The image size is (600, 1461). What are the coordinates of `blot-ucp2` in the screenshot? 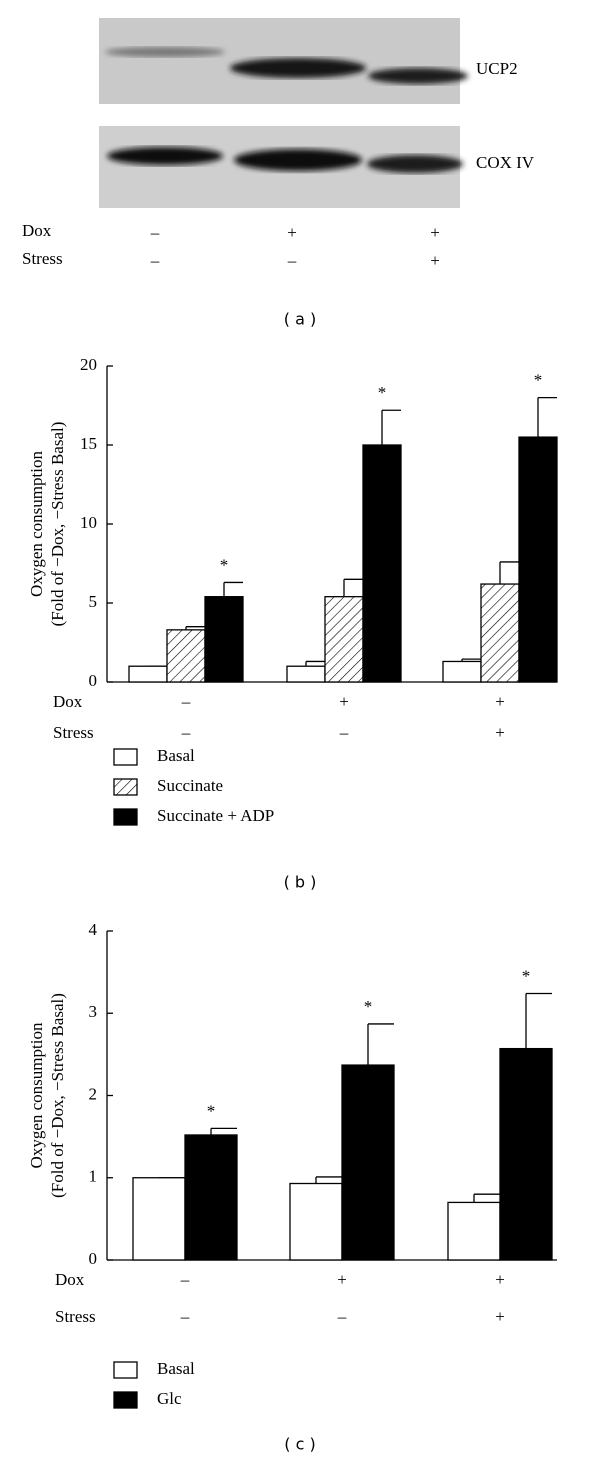 It's located at (283, 61).